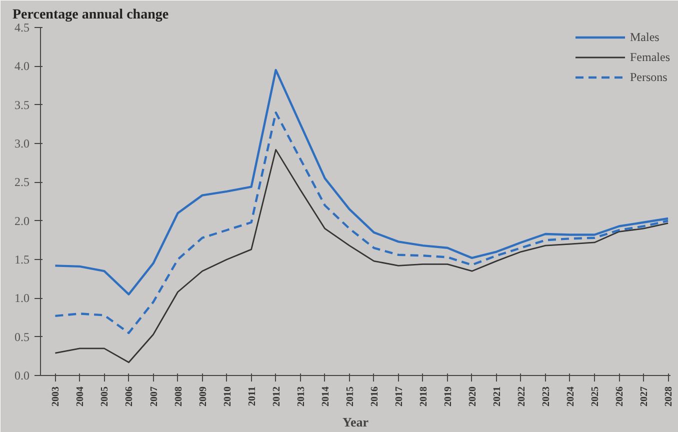 The image size is (678, 432). I want to click on x-tick-label: 2007, so click(154, 396).